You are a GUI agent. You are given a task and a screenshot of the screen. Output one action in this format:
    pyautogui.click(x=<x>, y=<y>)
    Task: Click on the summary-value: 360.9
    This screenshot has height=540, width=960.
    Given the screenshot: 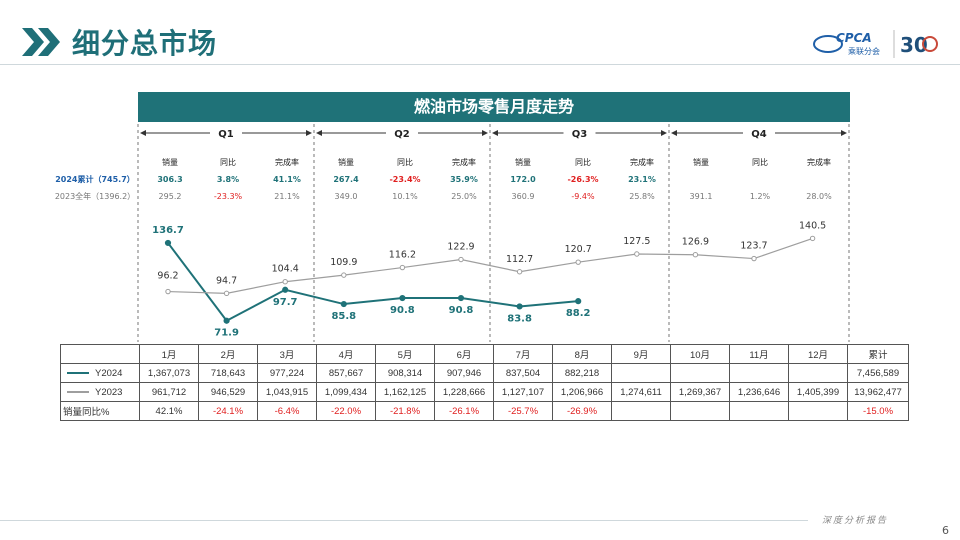 What is the action you would take?
    pyautogui.click(x=523, y=196)
    